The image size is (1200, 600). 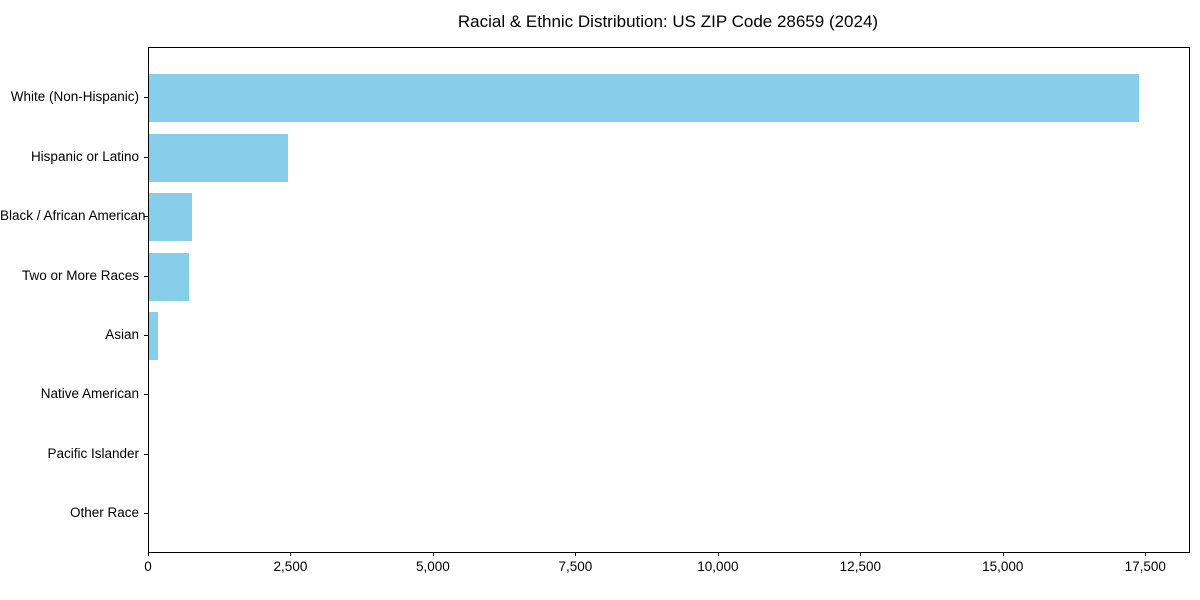 I want to click on y-tick-label: Pacific Islander, so click(x=93, y=453).